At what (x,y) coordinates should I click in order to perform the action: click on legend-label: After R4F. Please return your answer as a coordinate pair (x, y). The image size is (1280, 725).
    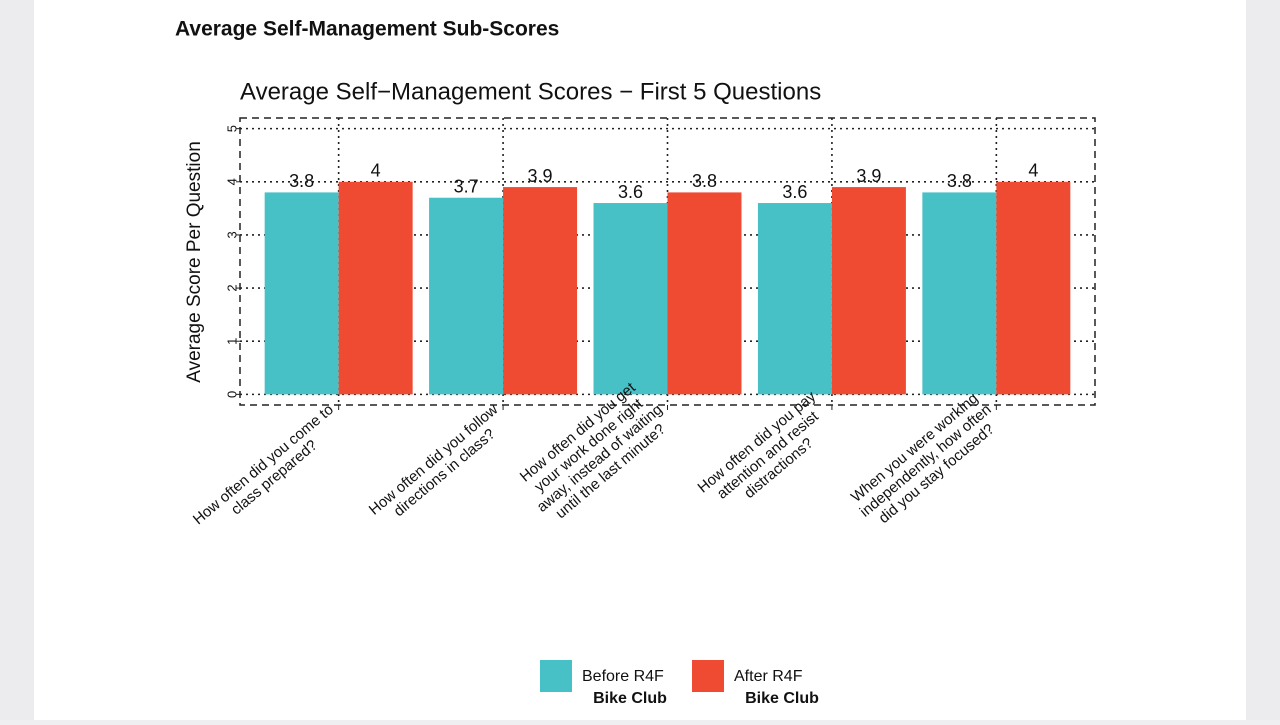
    Looking at the image, I should click on (768, 676).